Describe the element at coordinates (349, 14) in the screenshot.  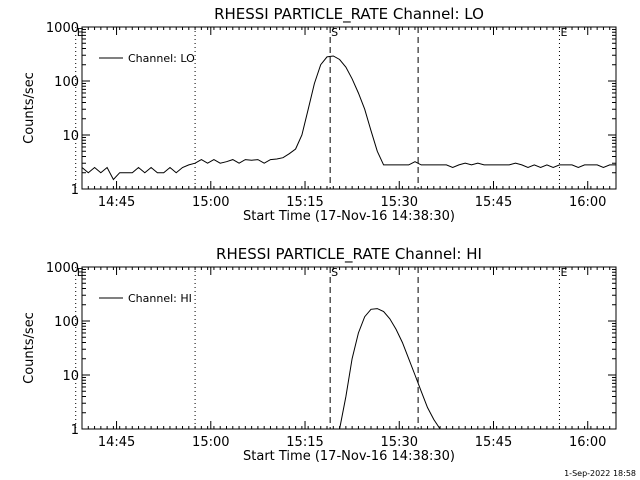
I see `chart-title: RHESSI PARTICLE_RATE Channel: LO` at that location.